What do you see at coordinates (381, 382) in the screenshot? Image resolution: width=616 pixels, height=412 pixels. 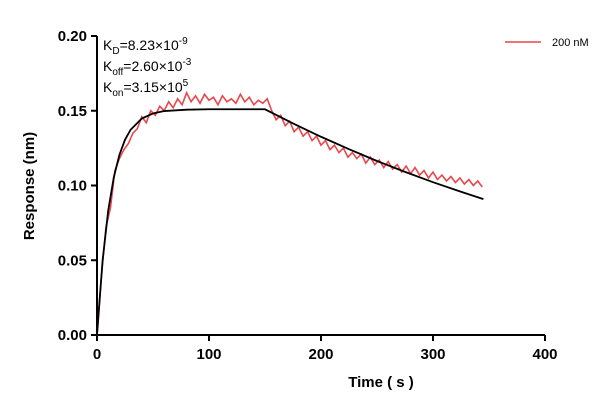 I see `x-axis-title: Time ( s )` at bounding box center [381, 382].